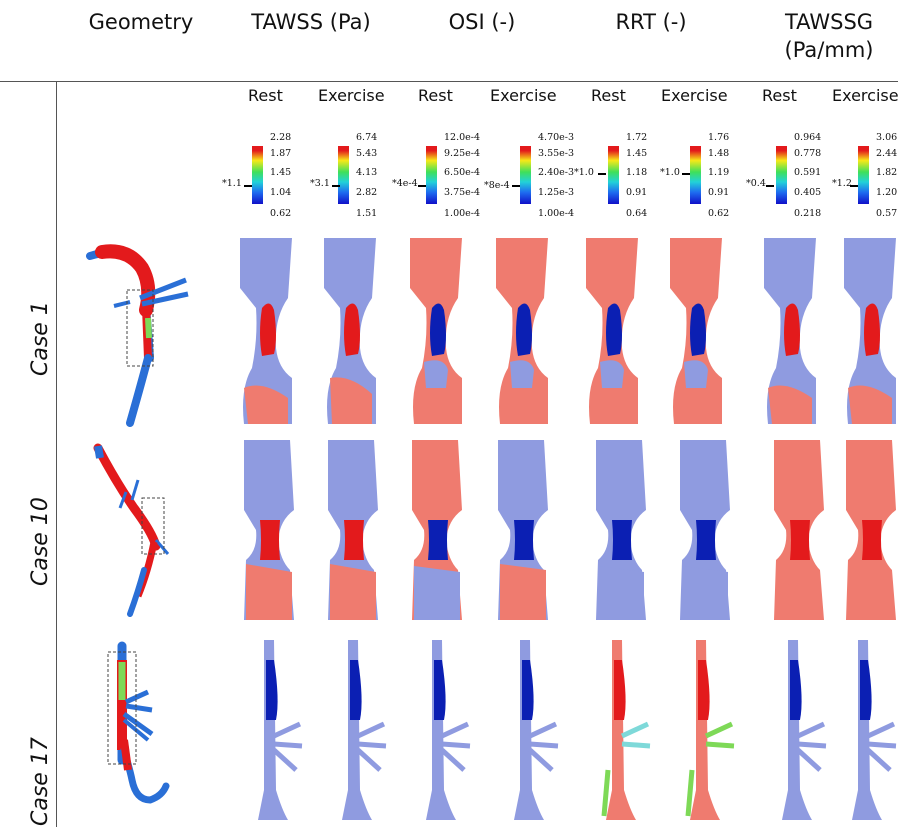 The width and height of the screenshot is (898, 827). Describe the element at coordinates (482, 22) in the screenshot. I see `header-osi: OSI (-)` at that location.